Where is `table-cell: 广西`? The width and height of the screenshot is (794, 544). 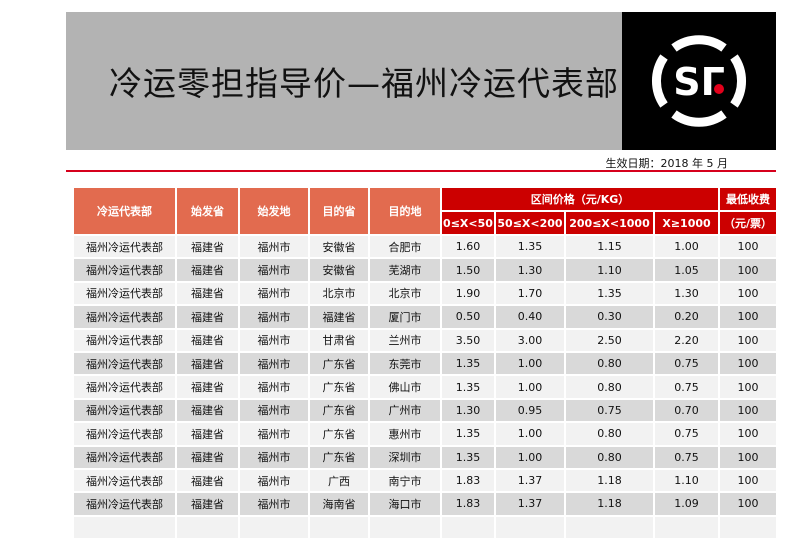
table-cell: 广西 is located at coordinates (339, 480).